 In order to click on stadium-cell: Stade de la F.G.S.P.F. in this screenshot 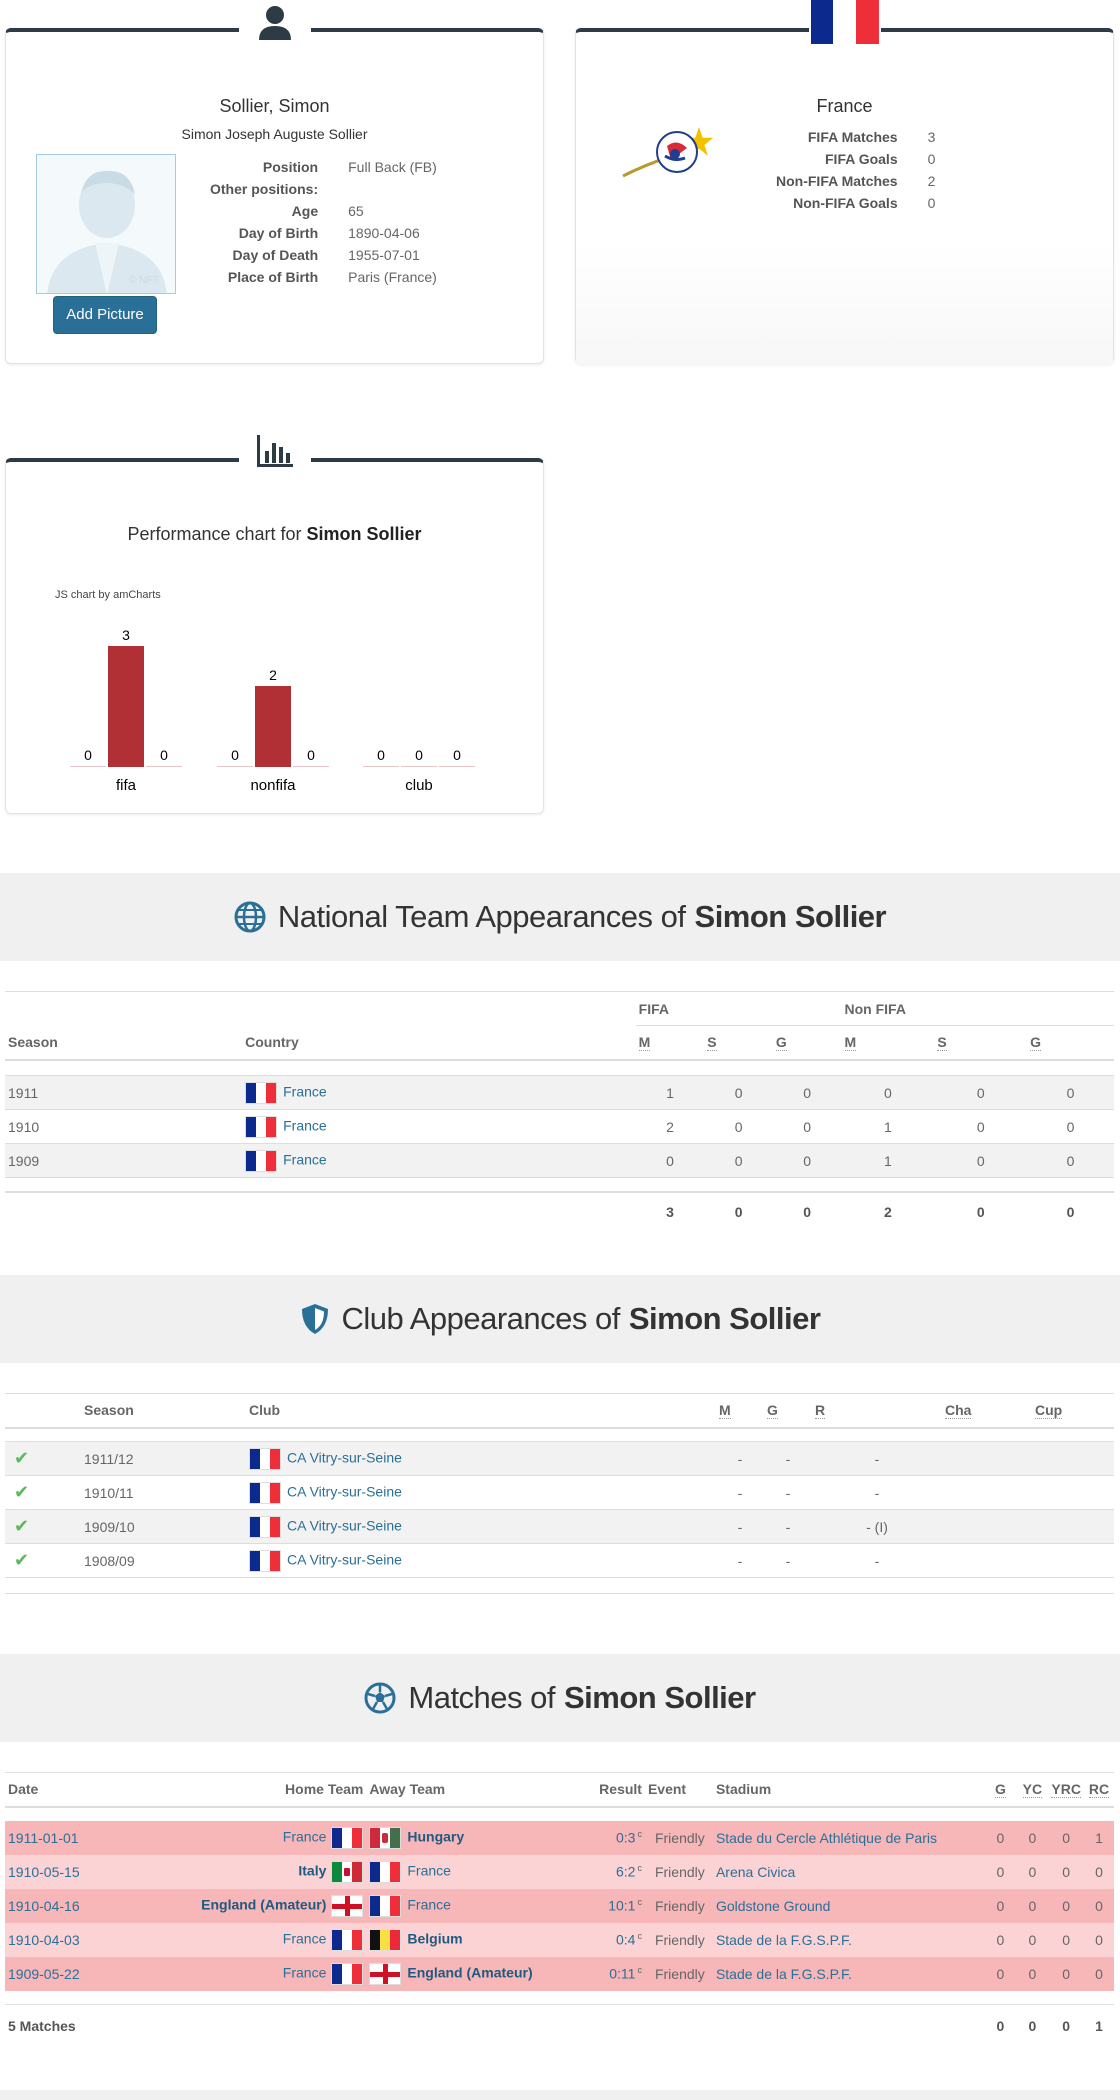, I will do `click(849, 1974)`.